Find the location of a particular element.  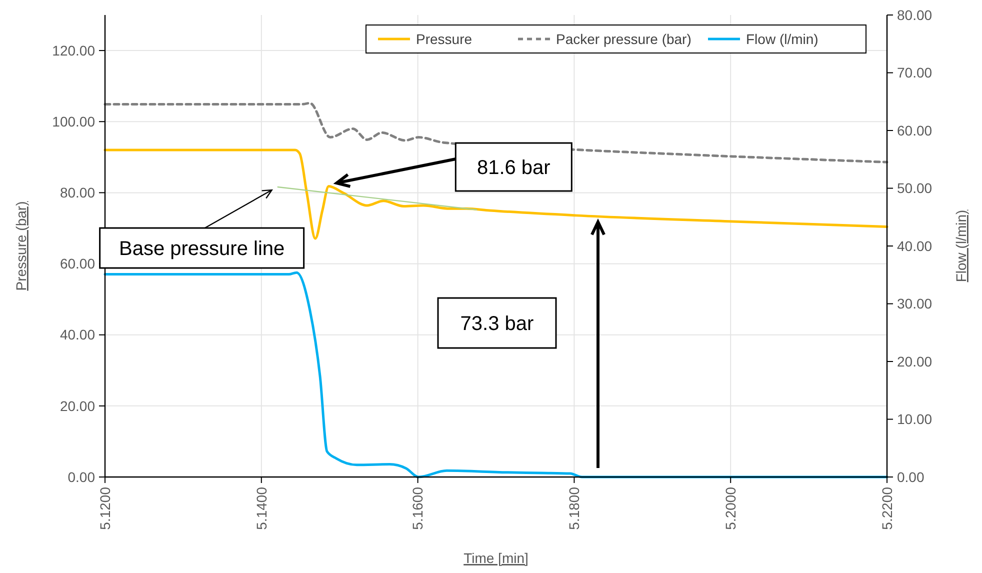

legend-label: Flow (l/min) is located at coordinates (782, 38).